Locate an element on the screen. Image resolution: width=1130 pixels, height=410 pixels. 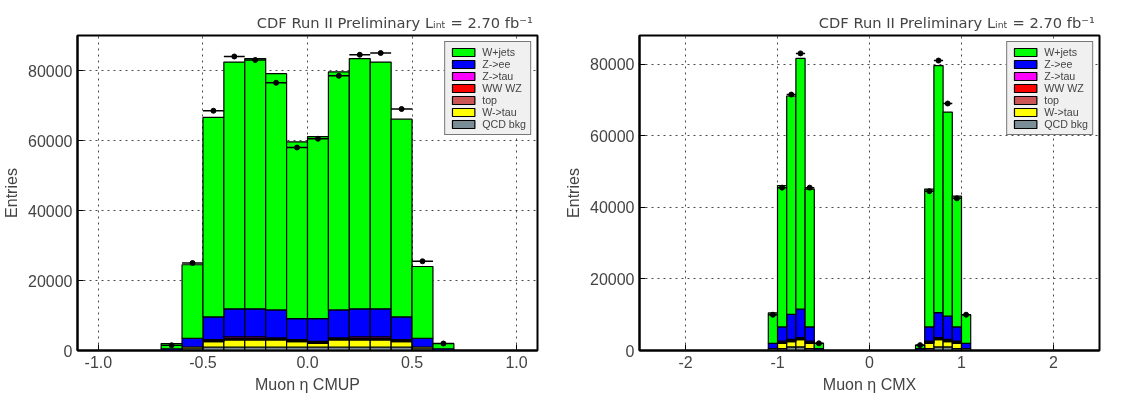
x-tick-label: -0.5 is located at coordinates (203, 362).